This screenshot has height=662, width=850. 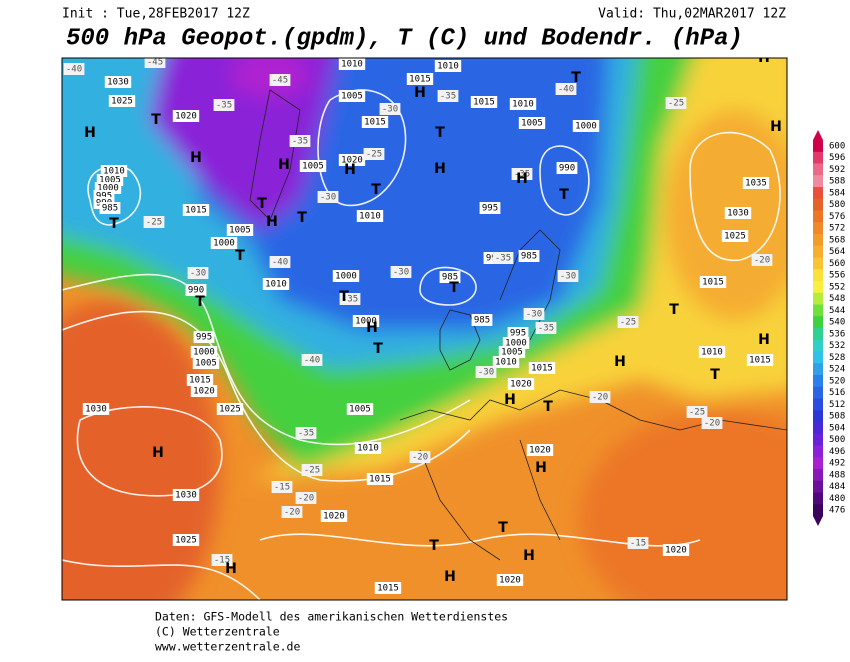 What do you see at coordinates (837, 475) in the screenshot?
I see `colorbar-label: 488` at bounding box center [837, 475].